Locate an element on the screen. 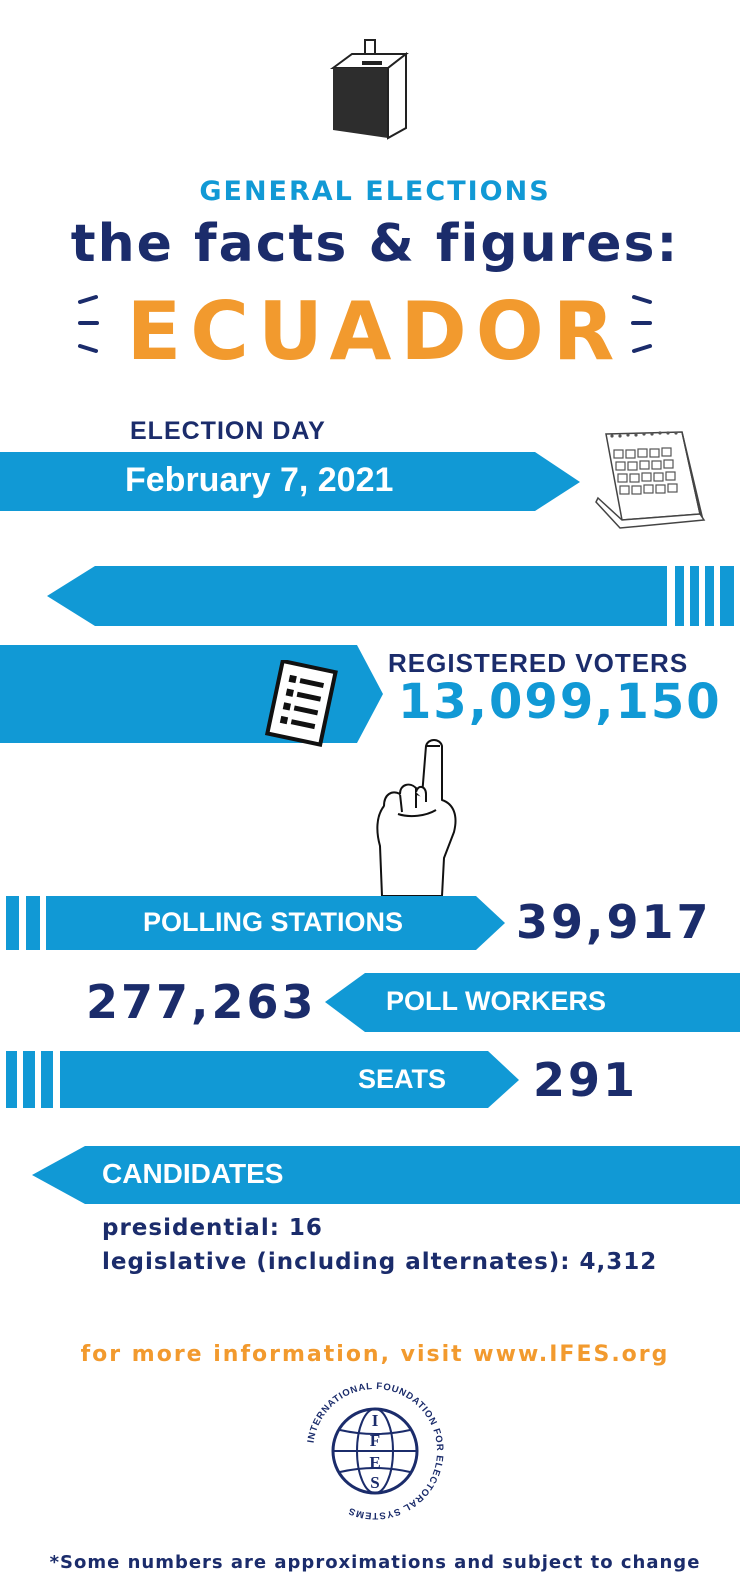  registered-voters-value: 13,099,150 is located at coordinates (560, 702).